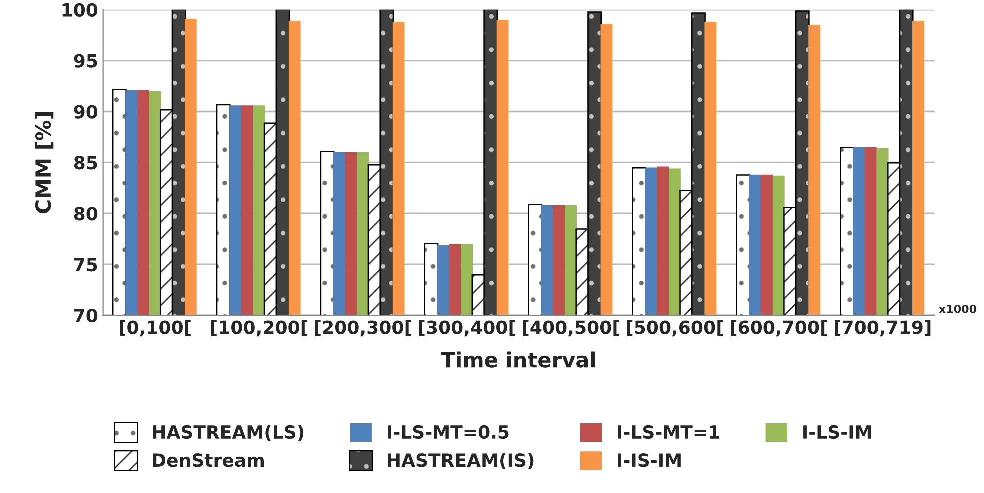 The height and width of the screenshot is (493, 984). Describe the element at coordinates (228, 433) in the screenshot. I see `legend-label: HASTREAM(LS)` at that location.